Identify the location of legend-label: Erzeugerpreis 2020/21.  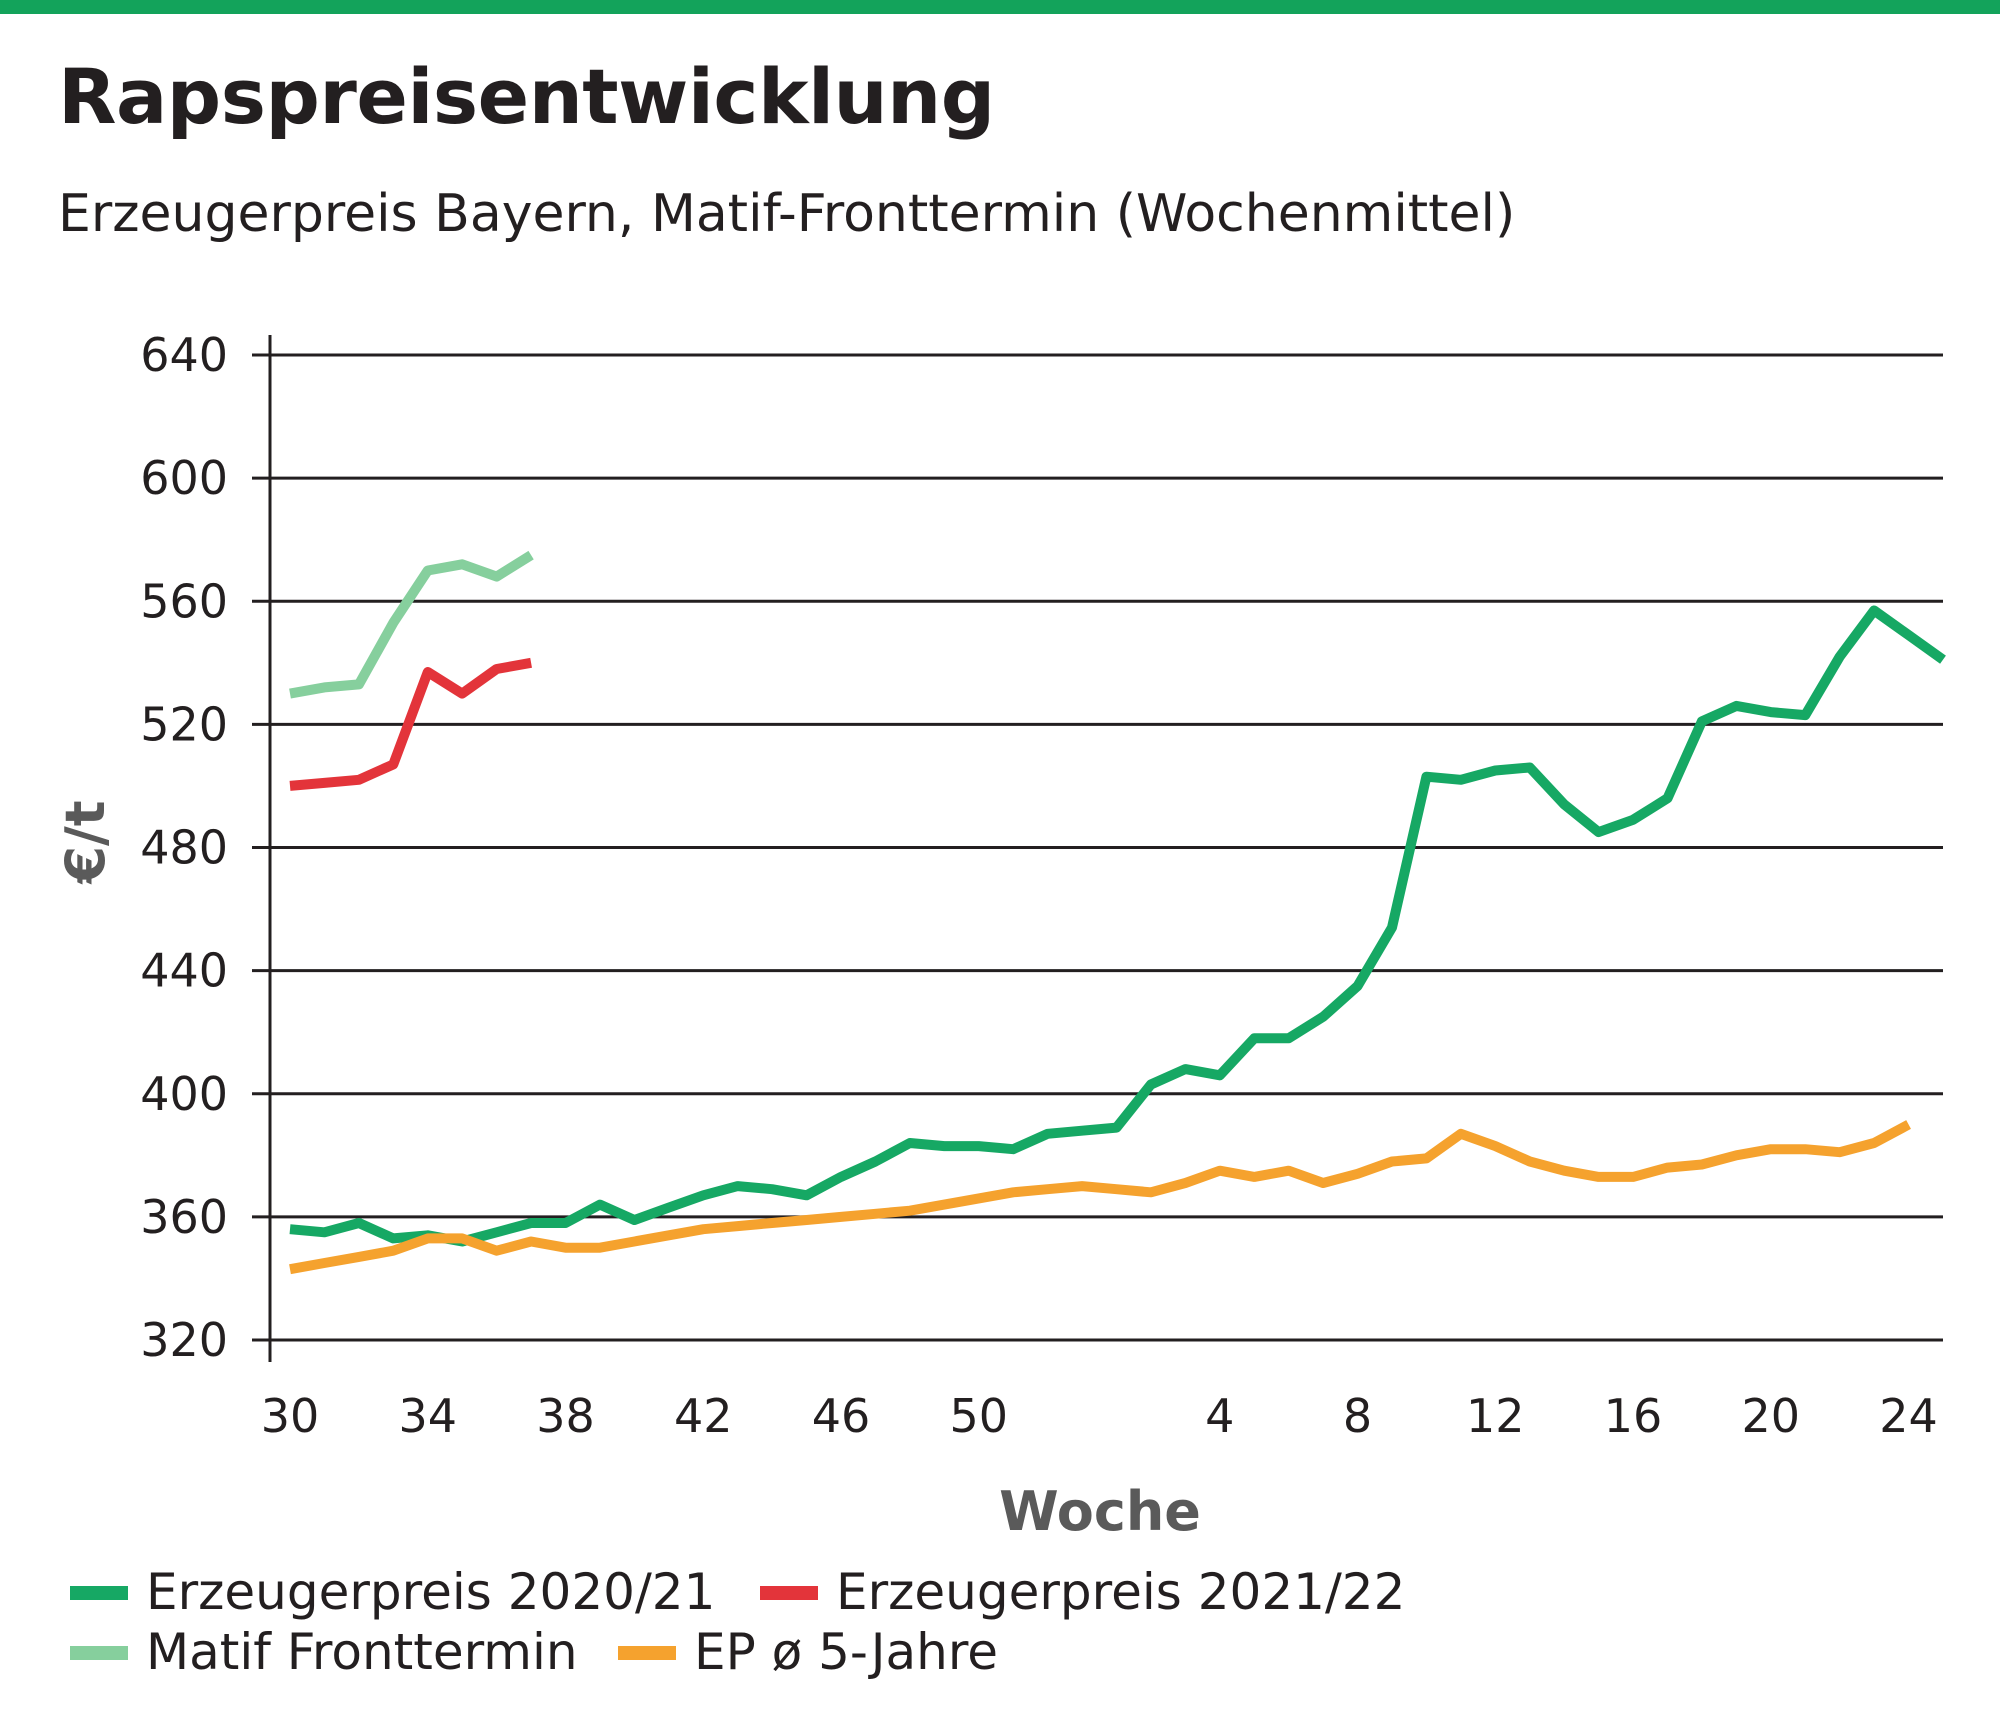
(430, 1592).